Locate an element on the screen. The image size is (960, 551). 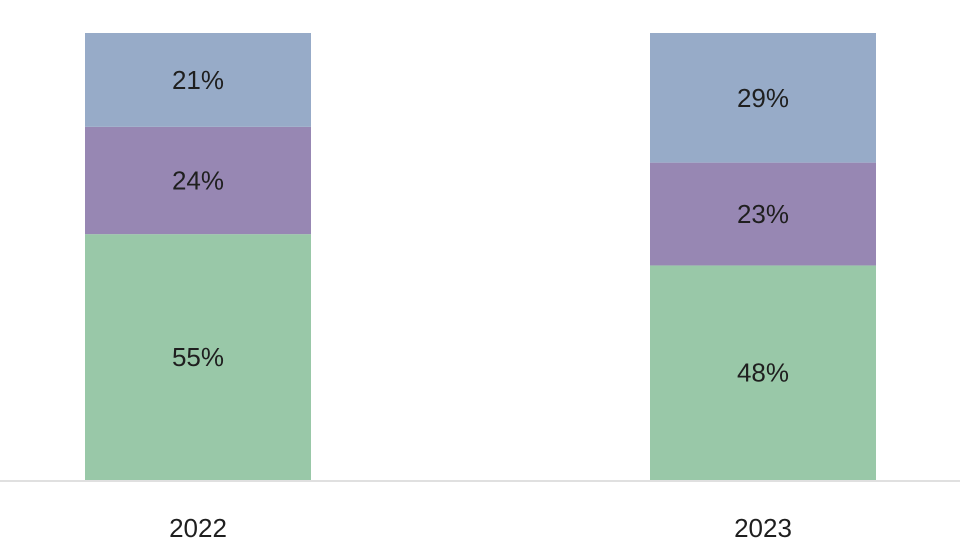
segment-label-2023-1: 23% is located at coordinates (763, 214).